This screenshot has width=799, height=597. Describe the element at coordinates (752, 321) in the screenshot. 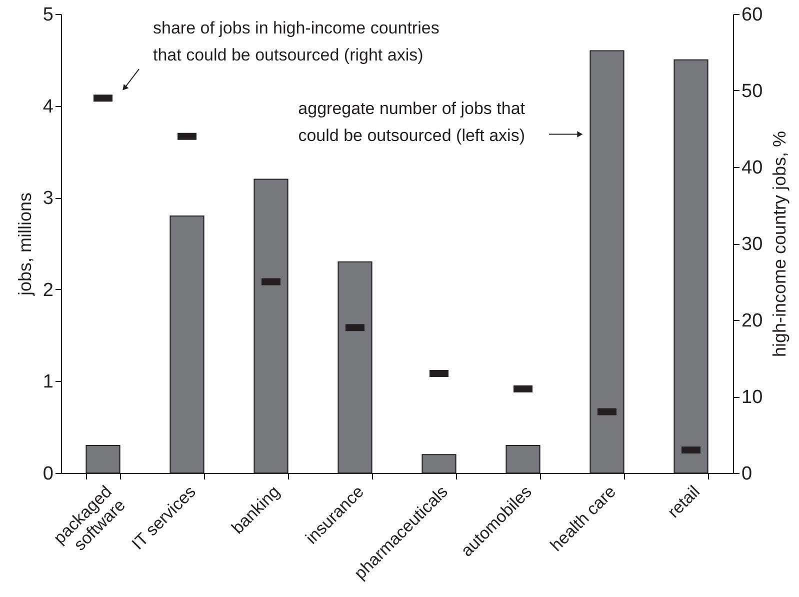

I see `y2-tick-label: 20` at that location.